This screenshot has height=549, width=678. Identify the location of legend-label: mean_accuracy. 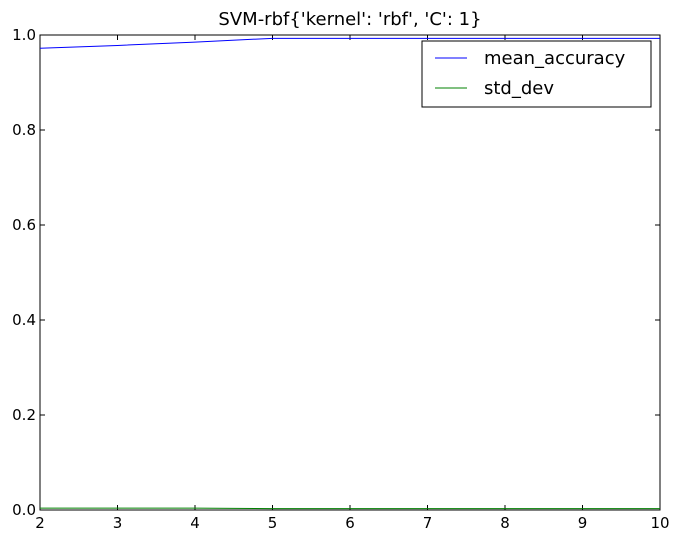
(555, 58).